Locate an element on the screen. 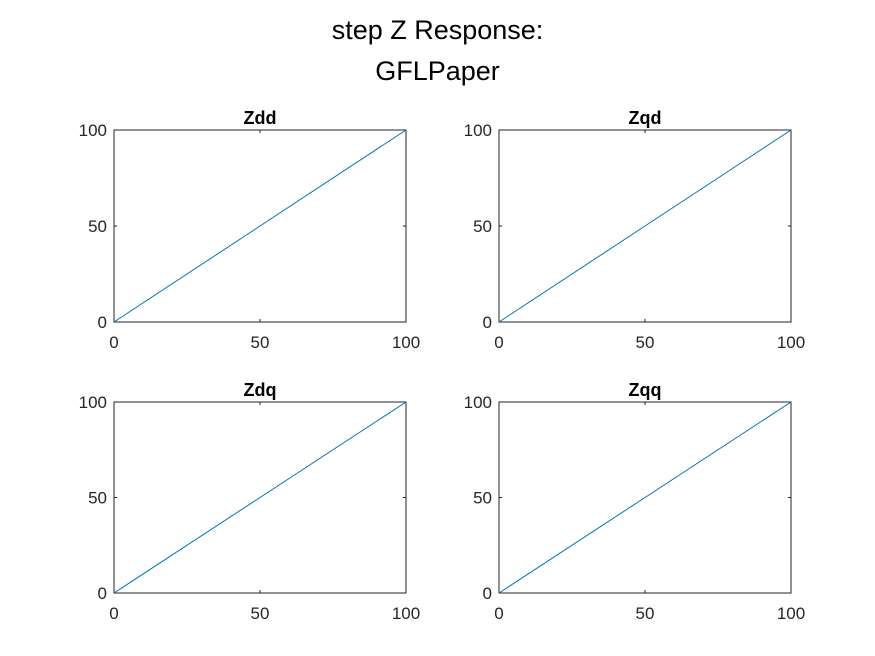 Image resolution: width=875 pixels, height=656 pixels. y-tick-label-zqq: 50 is located at coordinates (482, 498).